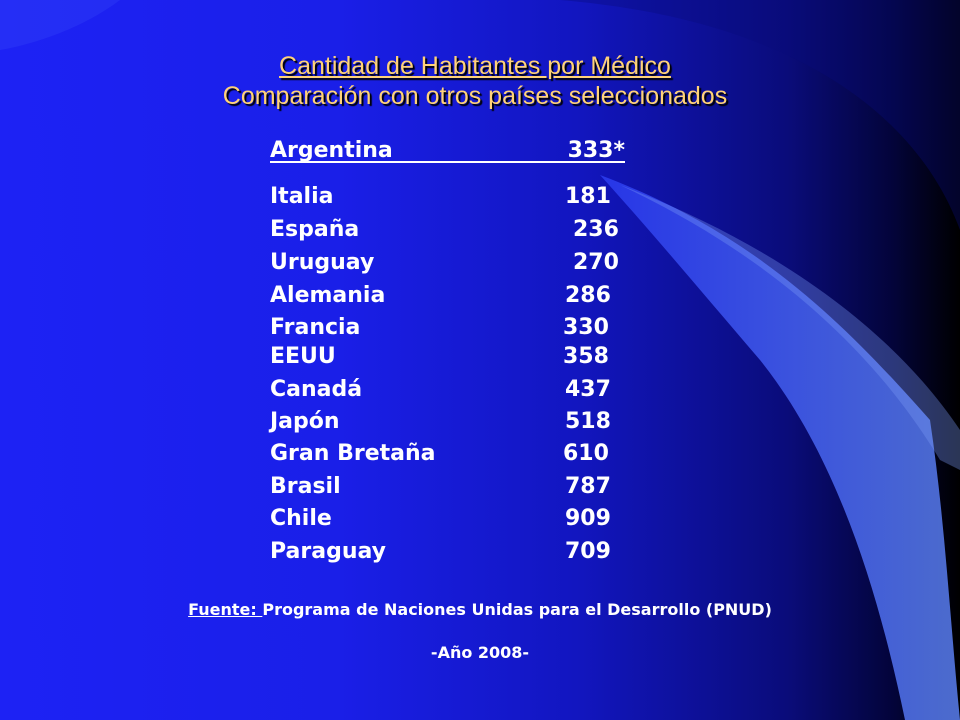 This screenshot has width=960, height=720. Describe the element at coordinates (302, 196) in the screenshot. I see `country-label: Italia` at that location.